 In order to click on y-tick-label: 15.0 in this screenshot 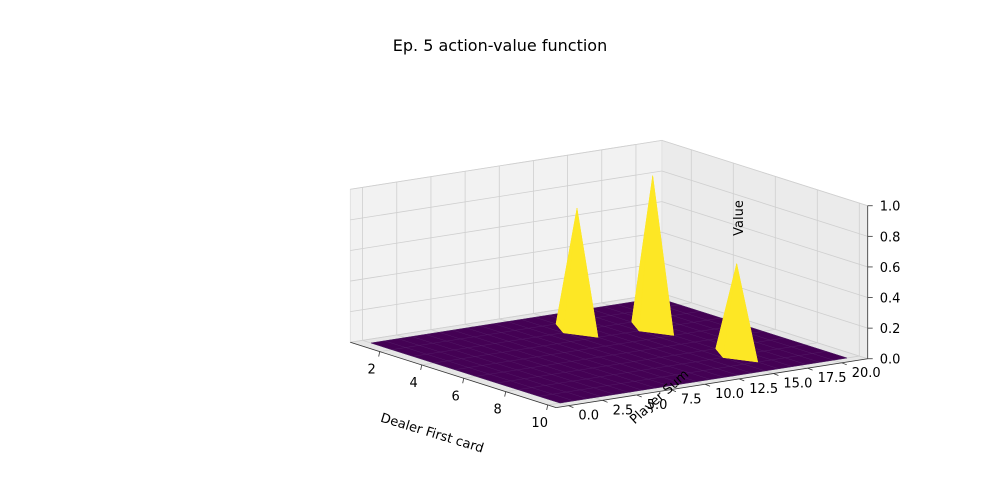, I will do `click(797, 384)`.